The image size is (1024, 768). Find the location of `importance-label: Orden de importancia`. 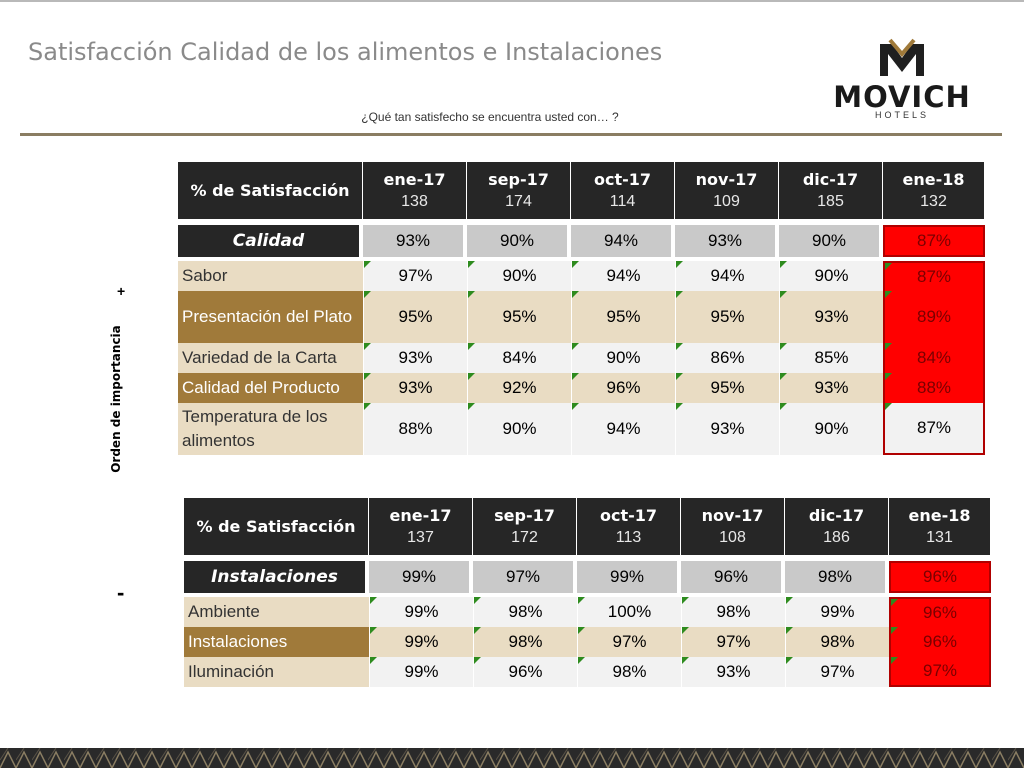

importance-label: Orden de importancia is located at coordinates (116, 399).